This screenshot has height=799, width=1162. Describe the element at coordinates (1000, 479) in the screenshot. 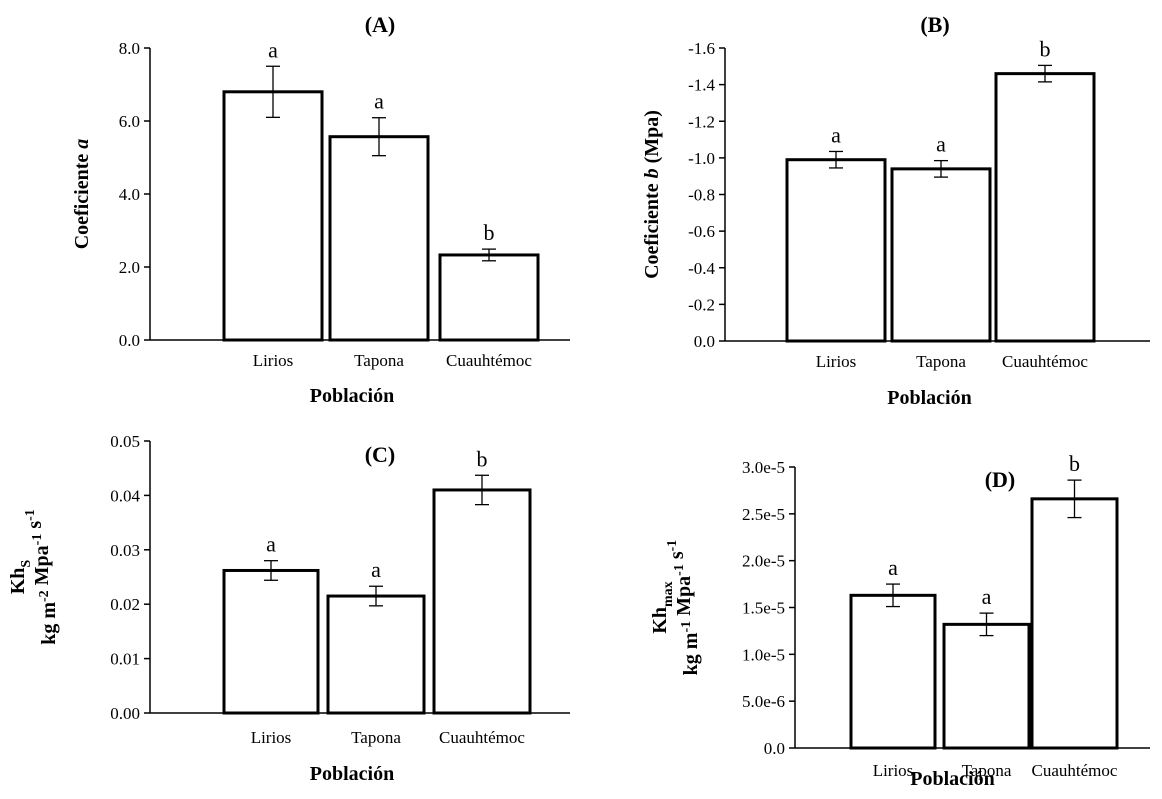

I see `panel-title: (D)` at that location.